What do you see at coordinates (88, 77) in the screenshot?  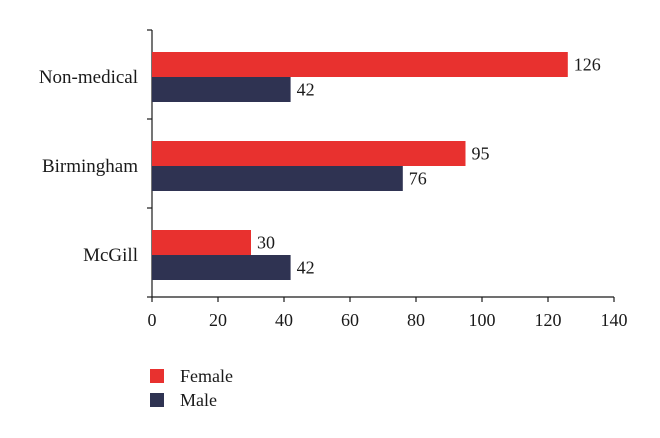 I see `category-label: Non-medical` at bounding box center [88, 77].